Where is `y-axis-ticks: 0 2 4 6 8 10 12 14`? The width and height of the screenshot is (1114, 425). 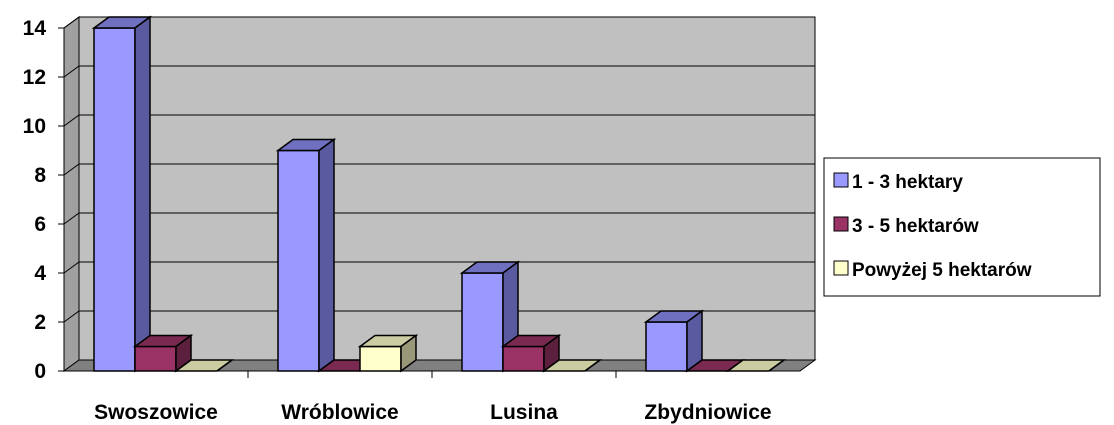 y-axis-ticks: 0 2 4 6 8 10 12 14 is located at coordinates (35, 200).